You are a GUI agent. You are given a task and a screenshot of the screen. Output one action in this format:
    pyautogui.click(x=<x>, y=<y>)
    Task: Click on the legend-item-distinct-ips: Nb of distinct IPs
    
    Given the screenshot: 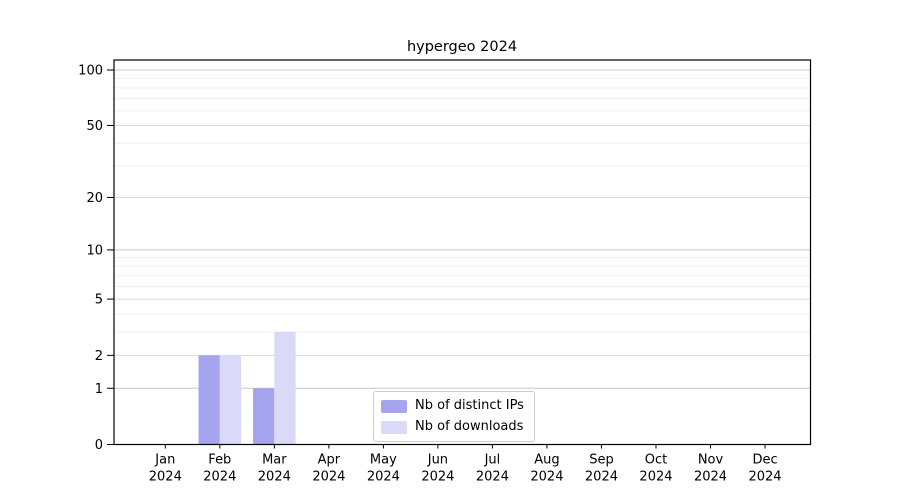 What is the action you would take?
    pyautogui.click(x=452, y=406)
    